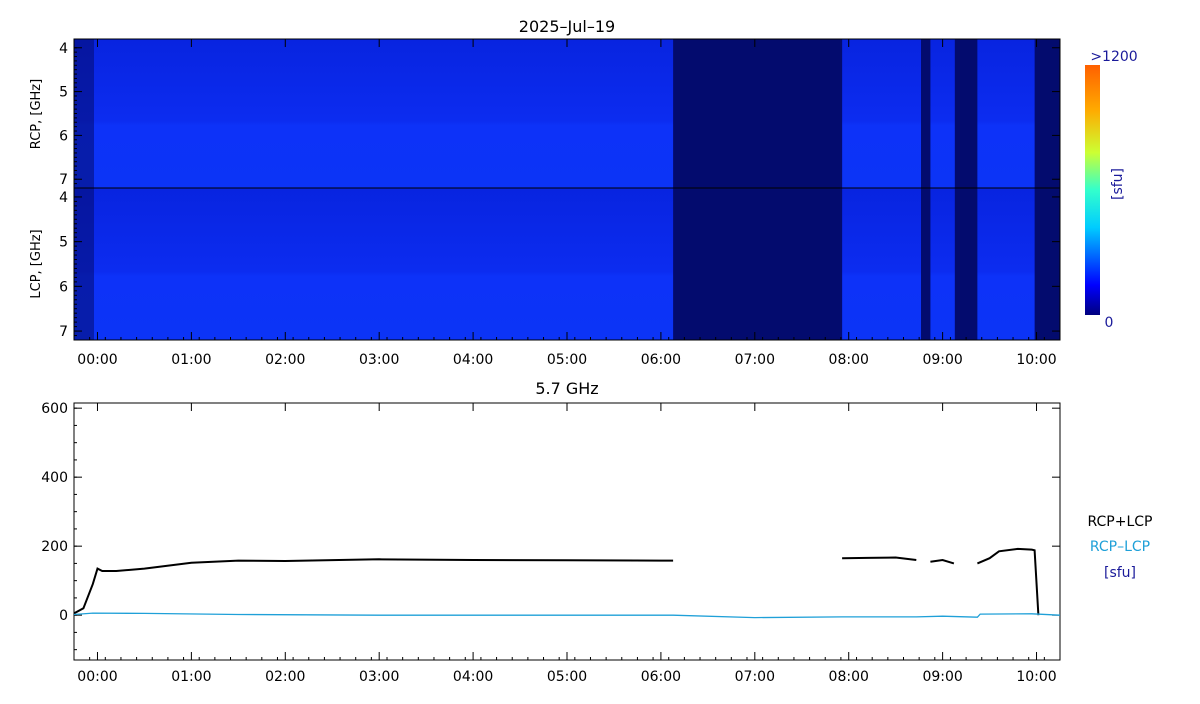  Describe the element at coordinates (191, 677) in the screenshot. I see `lightcurve-time-tick-label: 01:00` at that location.